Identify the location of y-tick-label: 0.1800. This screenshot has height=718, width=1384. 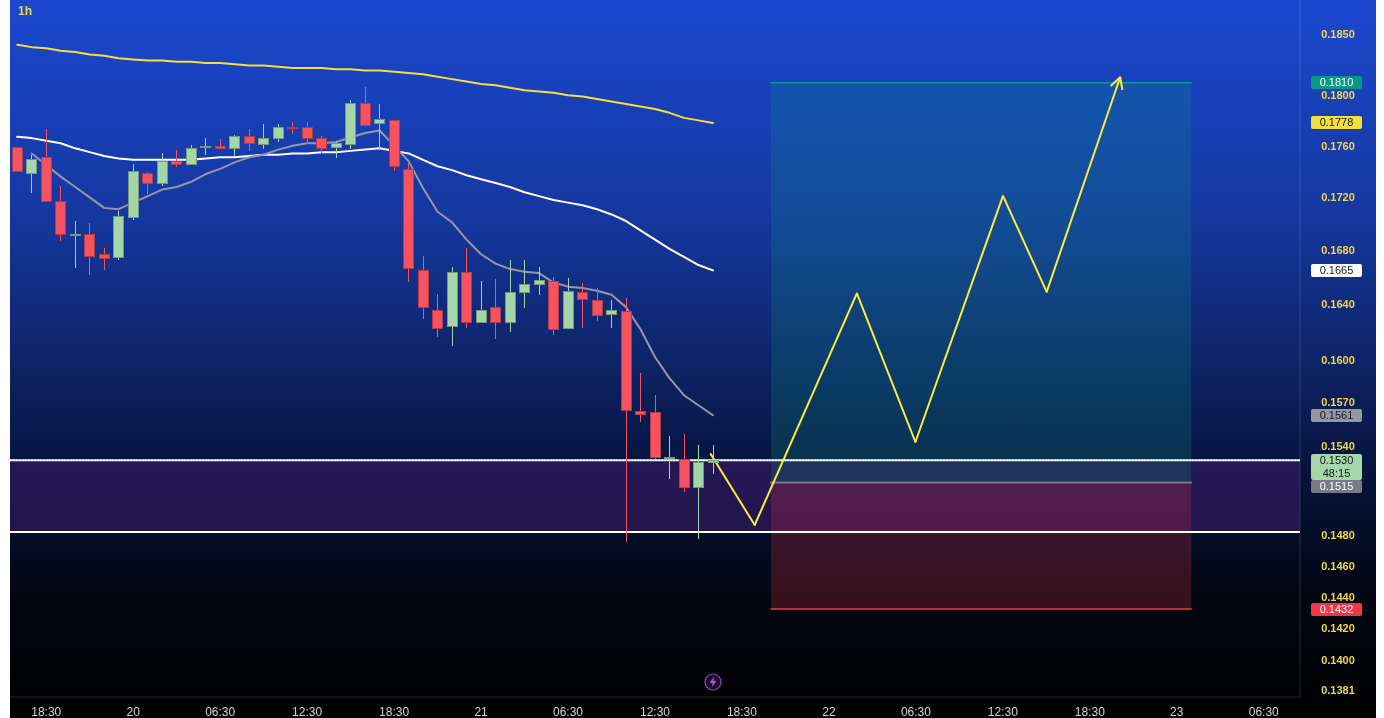
(1338, 95).